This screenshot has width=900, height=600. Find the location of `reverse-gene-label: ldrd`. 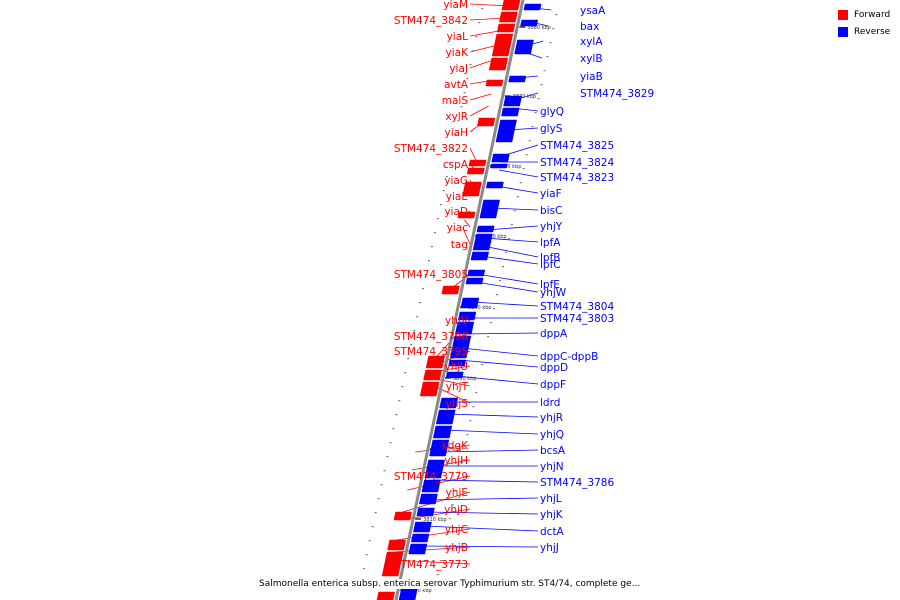

reverse-gene-label: ldrd is located at coordinates (550, 403).